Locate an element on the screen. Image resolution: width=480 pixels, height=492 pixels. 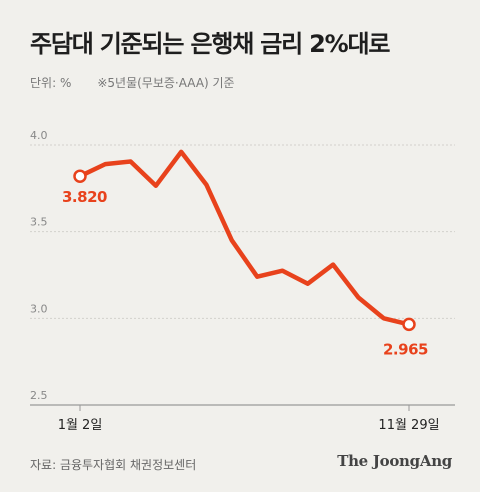
x-tick-label: 11월 29일 is located at coordinates (408, 425).